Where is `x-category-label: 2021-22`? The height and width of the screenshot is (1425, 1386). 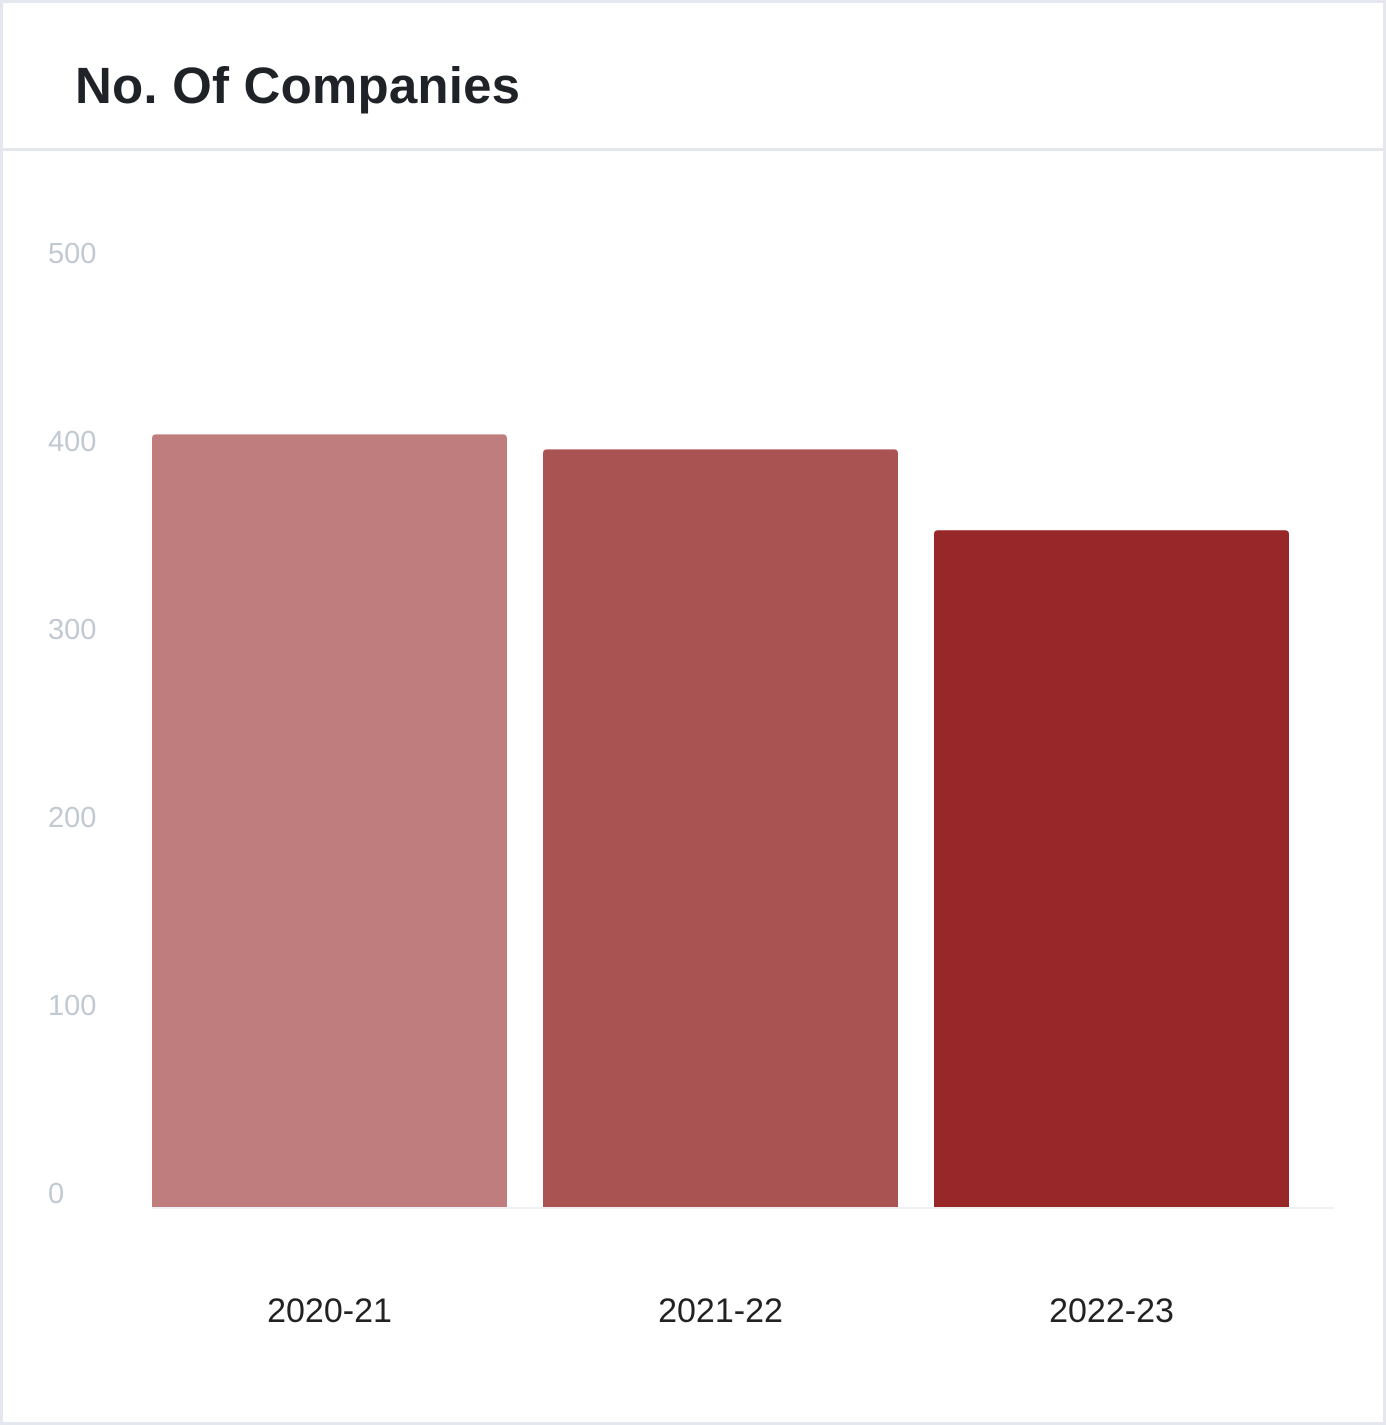
x-category-label: 2021-22 is located at coordinates (720, 1311).